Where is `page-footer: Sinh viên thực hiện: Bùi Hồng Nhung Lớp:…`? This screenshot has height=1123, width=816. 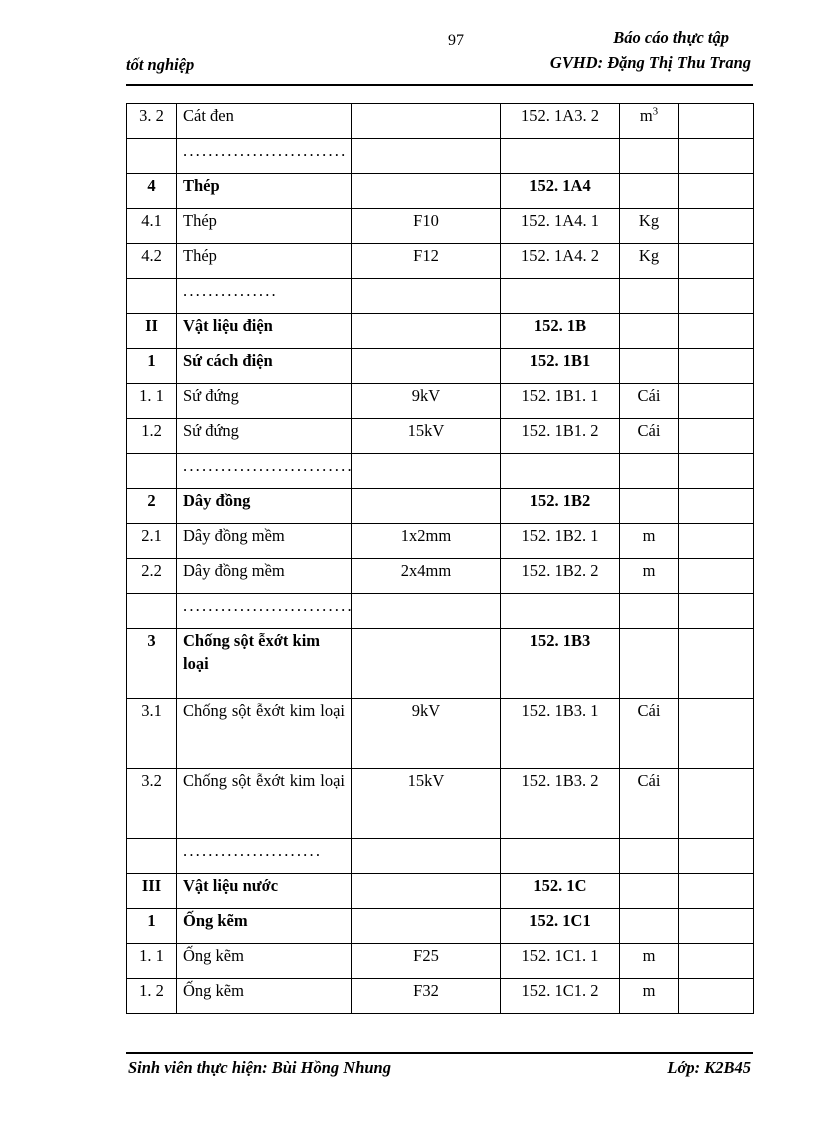 page-footer: Sinh viên thực hiện: Bùi Hồng Nhung Lớp:… is located at coordinates (439, 1073).